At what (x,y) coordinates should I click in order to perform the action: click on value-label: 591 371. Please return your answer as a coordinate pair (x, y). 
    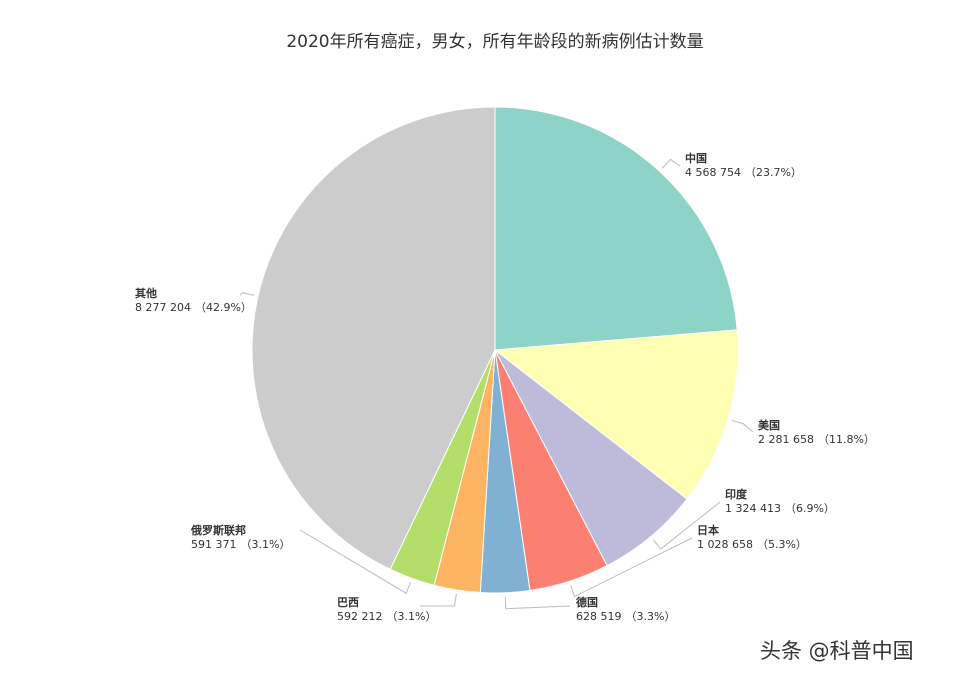
    Looking at the image, I should click on (214, 544).